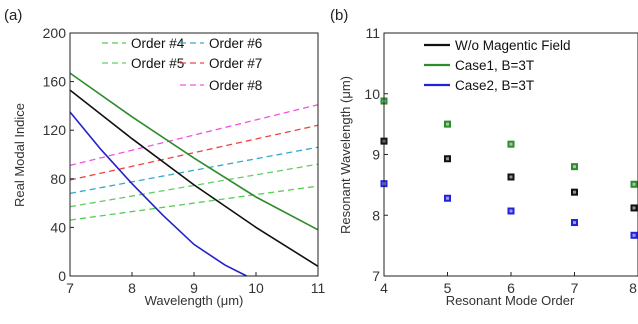 The width and height of the screenshot is (638, 324). What do you see at coordinates (494, 85) in the screenshot?
I see `panel-b-legend-entry: Case2, B=3T` at bounding box center [494, 85].